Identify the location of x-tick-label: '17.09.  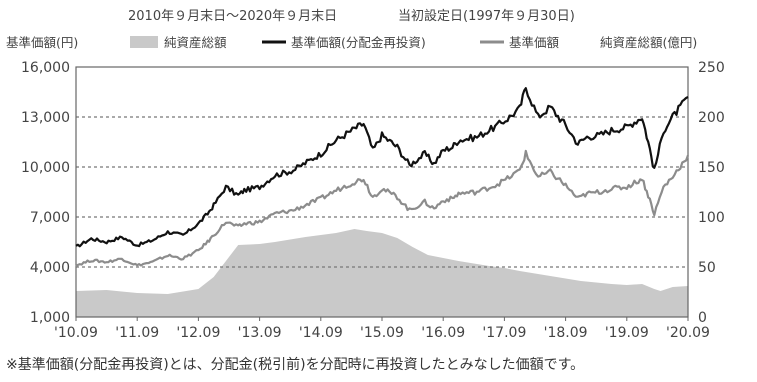
(504, 333).